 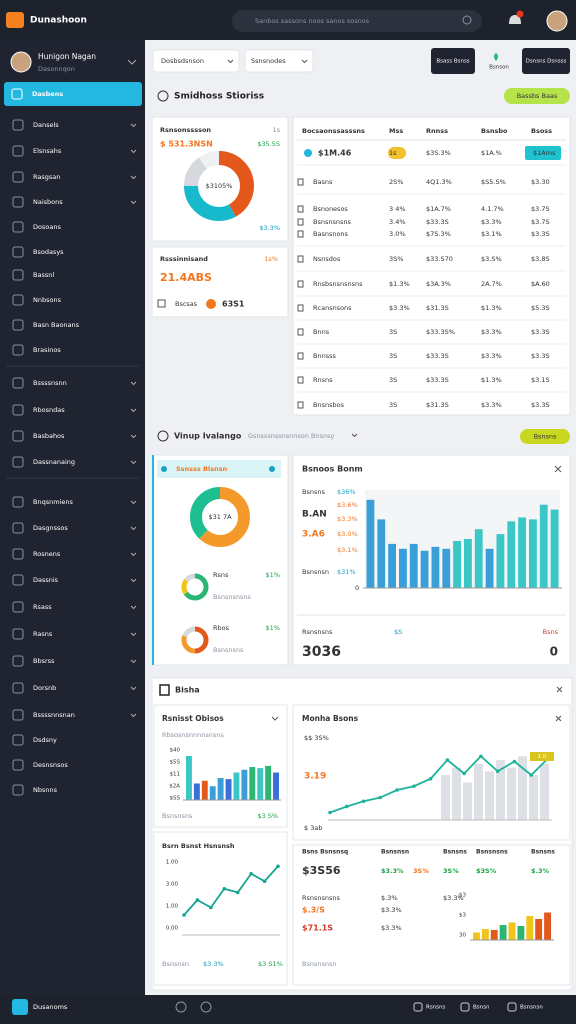 What do you see at coordinates (50, 528) in the screenshot?
I see `nav-label: Dasgnssos` at bounding box center [50, 528].